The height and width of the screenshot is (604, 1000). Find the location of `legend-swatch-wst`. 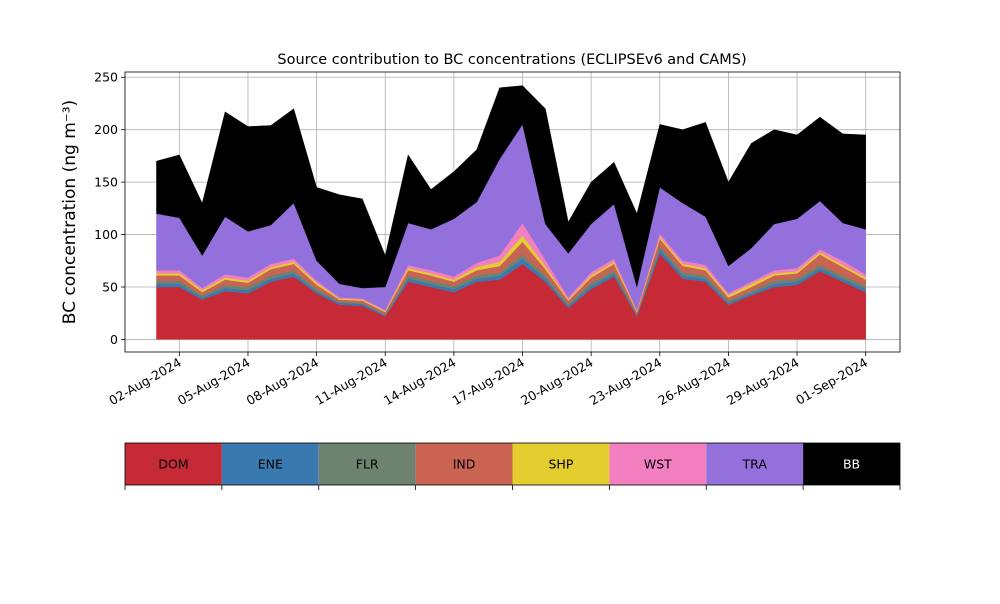

legend-swatch-wst is located at coordinates (658, 464).